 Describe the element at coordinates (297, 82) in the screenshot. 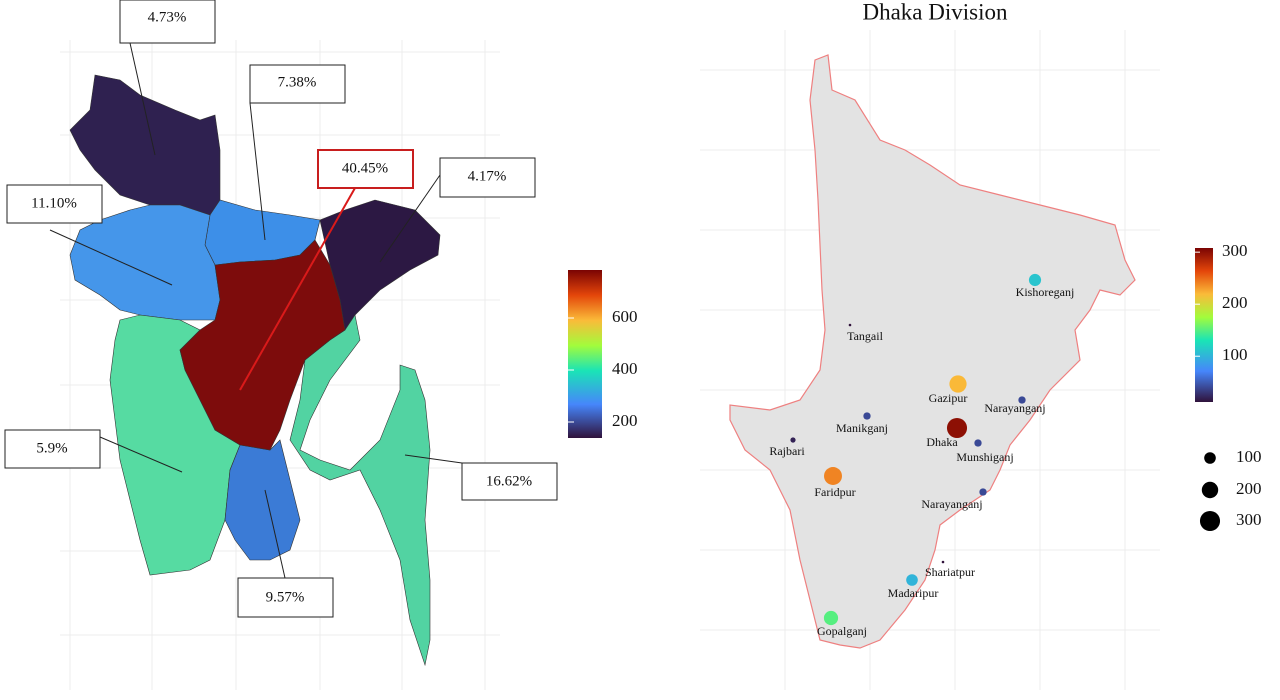

I see `region-label: 7.38%` at that location.